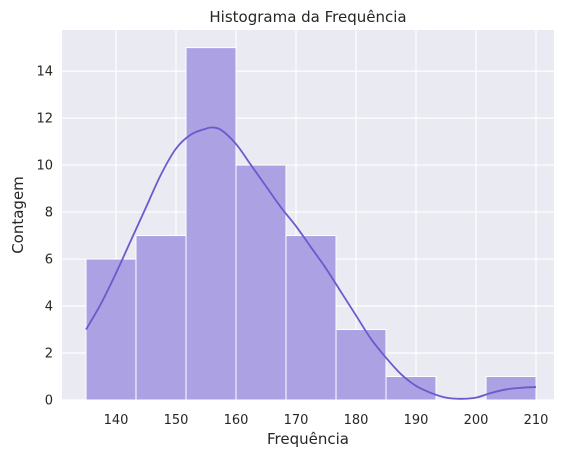 The height and width of the screenshot is (457, 566). What do you see at coordinates (236, 420) in the screenshot?
I see `x-tick-label-2: 160` at bounding box center [236, 420].